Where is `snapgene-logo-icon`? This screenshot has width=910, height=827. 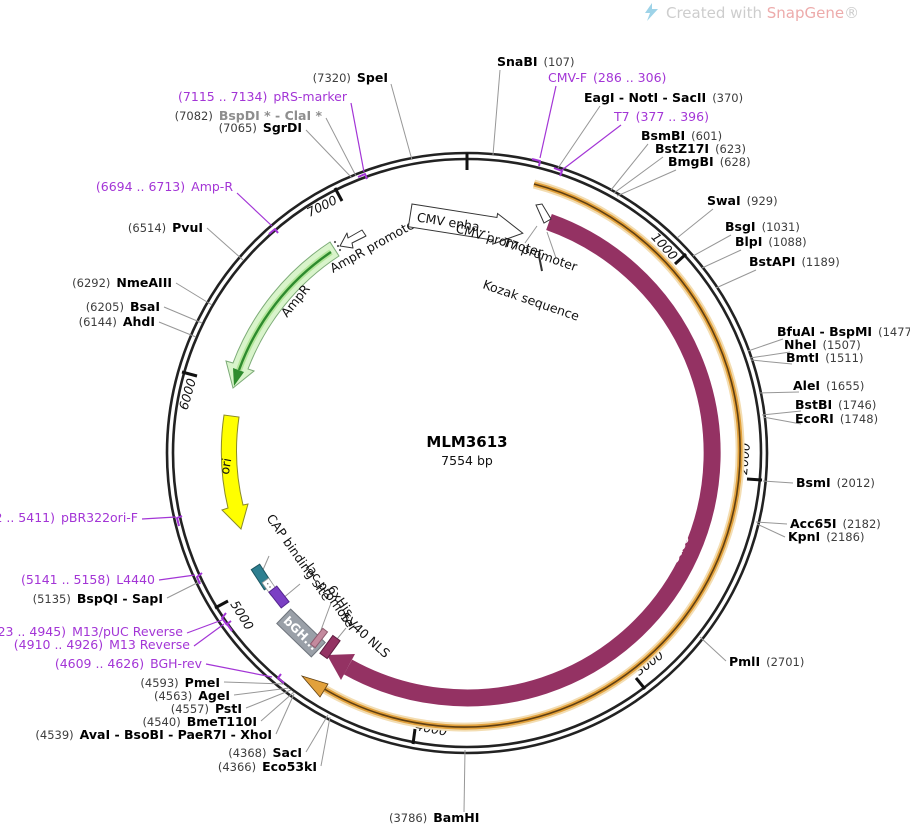
snapgene-logo-icon is located at coordinates (651, 12).